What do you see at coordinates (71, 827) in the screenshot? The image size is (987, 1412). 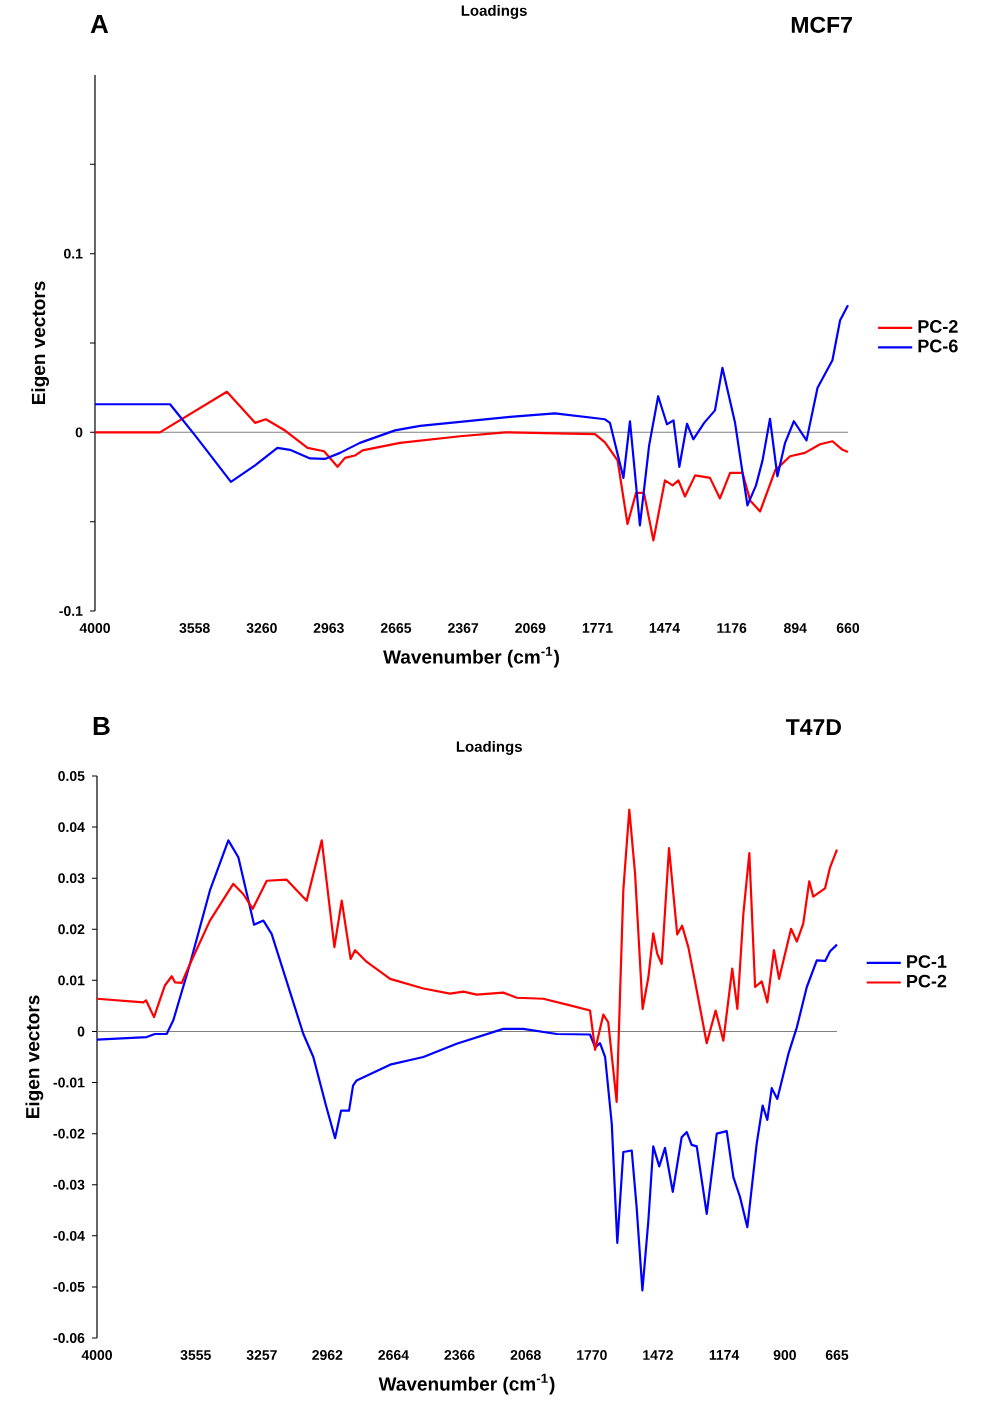 I see `y-tick-label: 0.04` at bounding box center [71, 827].